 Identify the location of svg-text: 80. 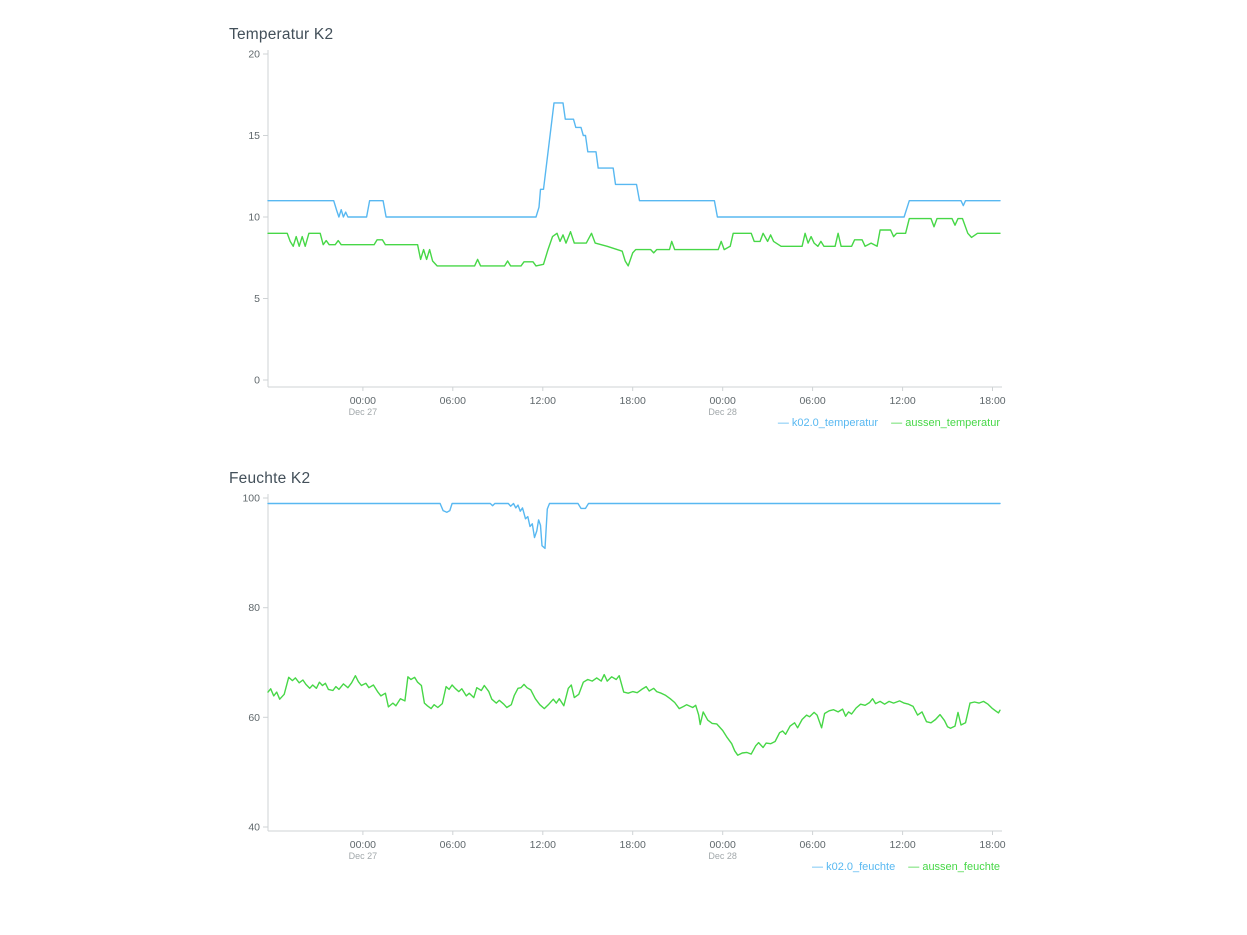
(254, 608).